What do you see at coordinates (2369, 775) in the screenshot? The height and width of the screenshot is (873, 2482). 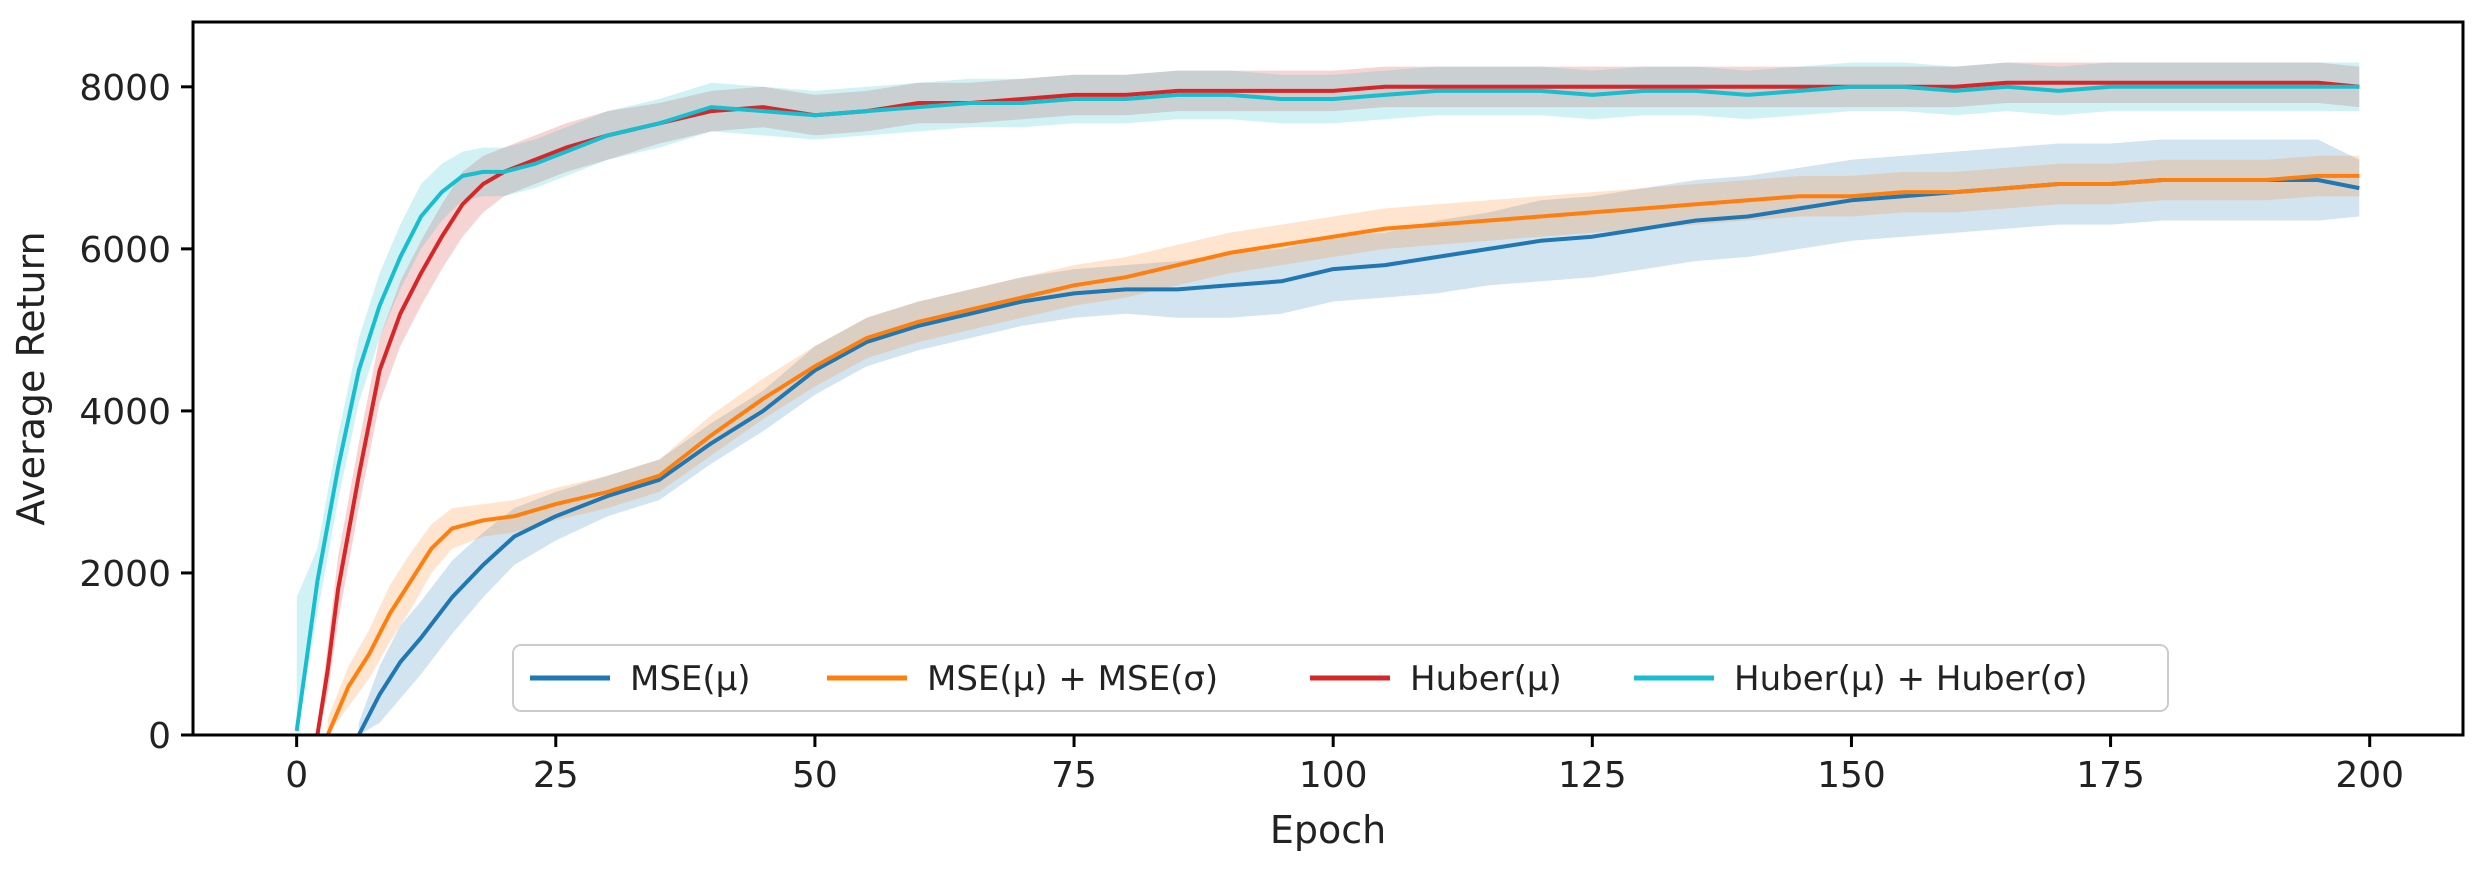 I see `x-tick-label: 200` at bounding box center [2369, 775].